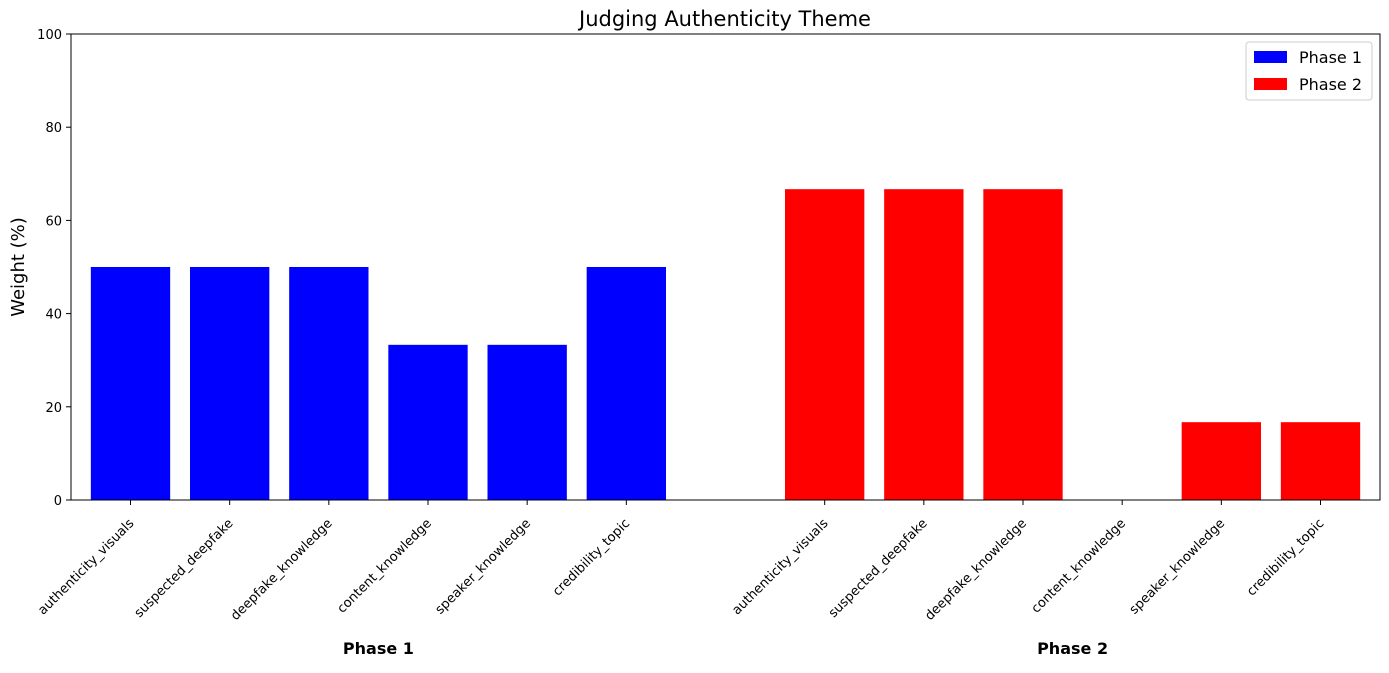 This screenshot has width=1389, height=673. Describe the element at coordinates (329, 383) in the screenshot. I see `bar-phase-1-deepfake_knowledge` at that location.